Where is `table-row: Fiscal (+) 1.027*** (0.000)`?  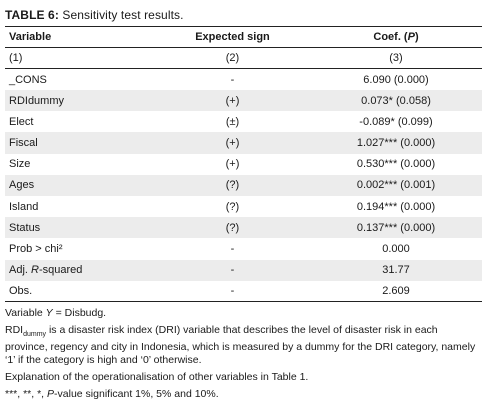 table-row: Fiscal (+) 1.027*** (0.000) is located at coordinates (243, 143).